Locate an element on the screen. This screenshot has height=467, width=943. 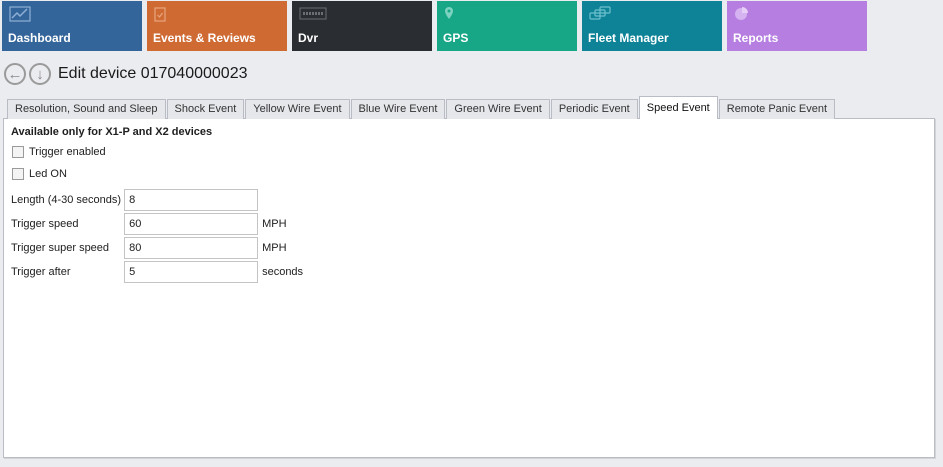
map-pin-icon is located at coordinates (449, 13).